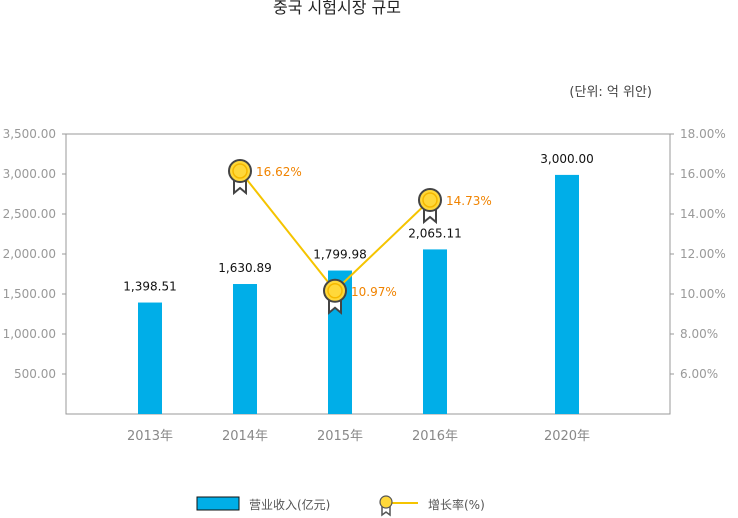 This screenshot has height=518, width=738. What do you see at coordinates (703, 254) in the screenshot?
I see `y-right-tick-label: 12.00%` at bounding box center [703, 254].